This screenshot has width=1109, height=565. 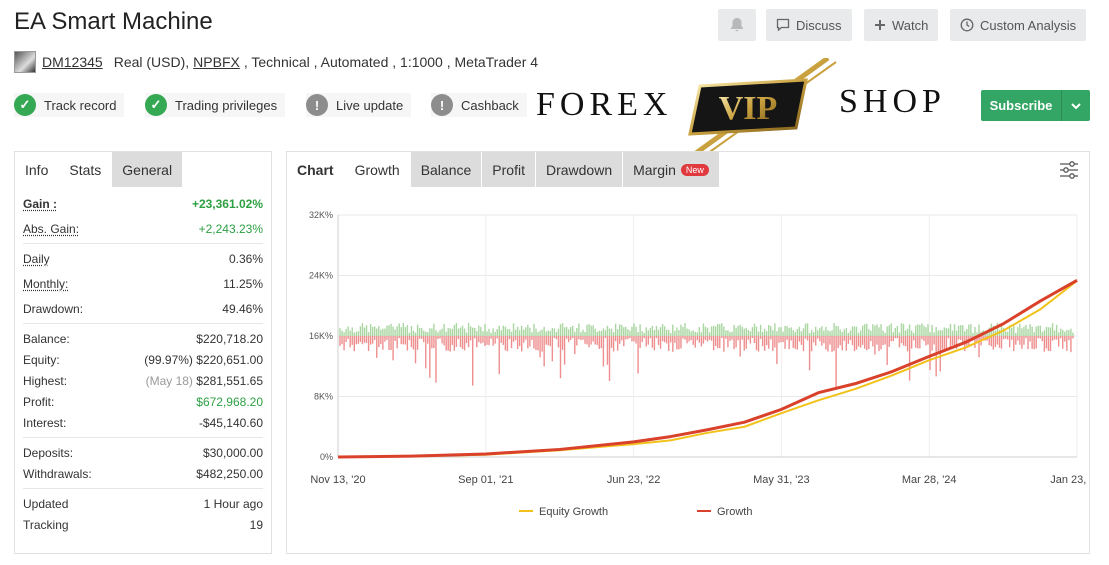 What do you see at coordinates (113, 21) in the screenshot?
I see `page-title: EA Smart Machine` at bounding box center [113, 21].